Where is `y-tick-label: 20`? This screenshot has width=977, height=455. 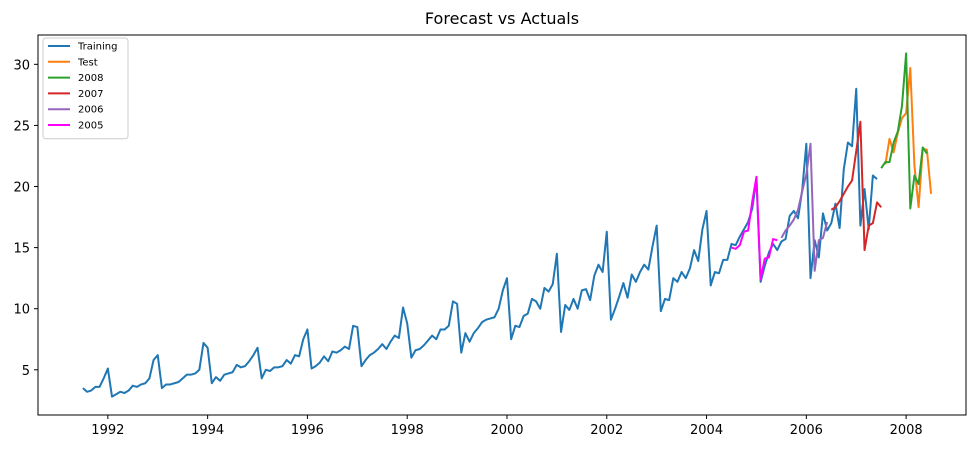
y-tick-label: 20 is located at coordinates (21, 188).